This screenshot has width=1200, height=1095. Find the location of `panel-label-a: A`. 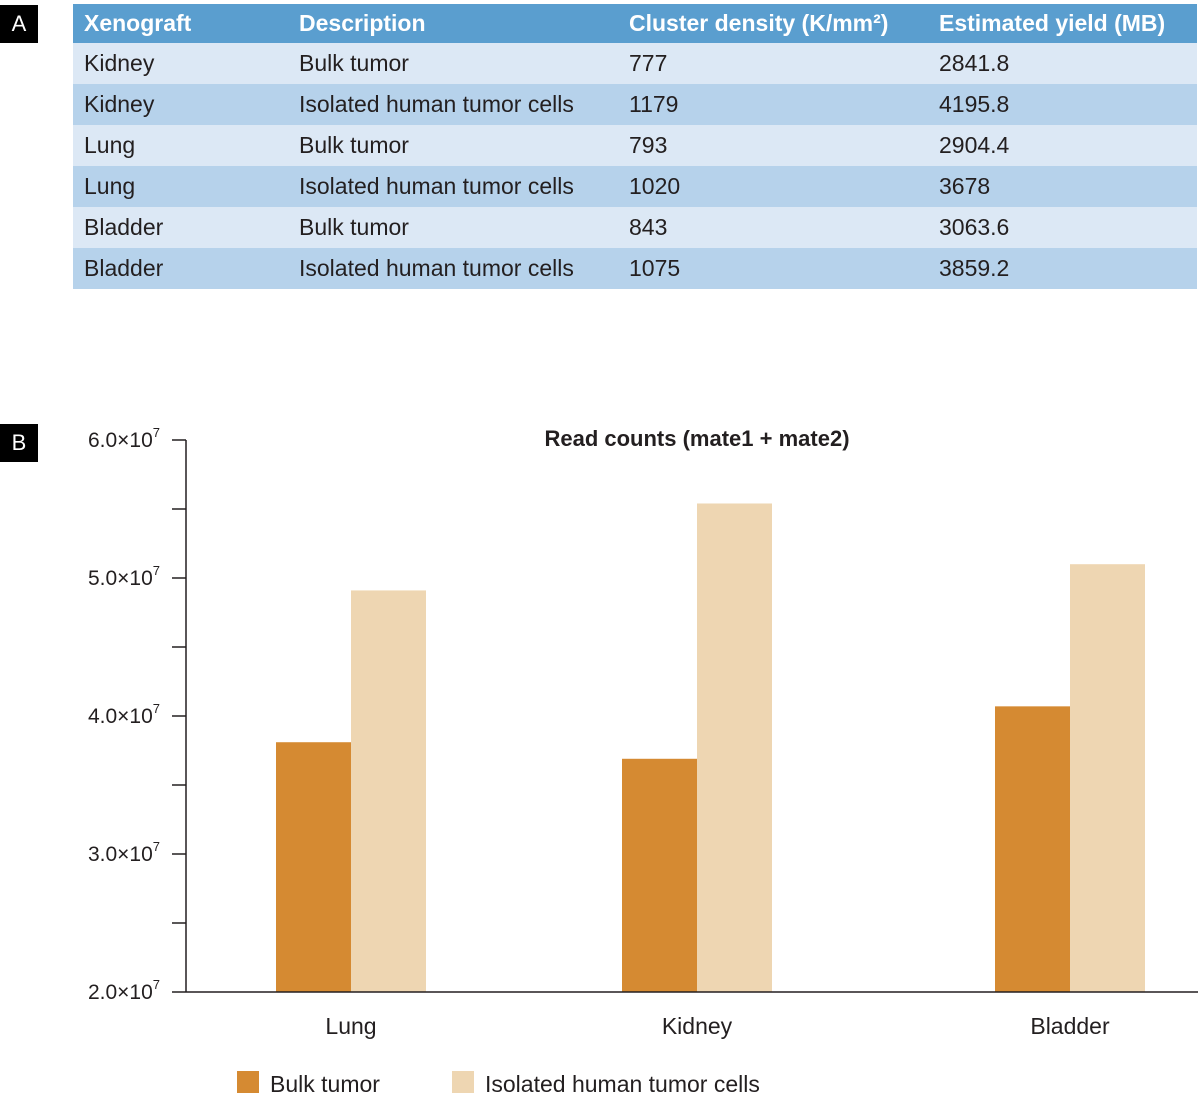

panel-label-a: A is located at coordinates (19, 24).